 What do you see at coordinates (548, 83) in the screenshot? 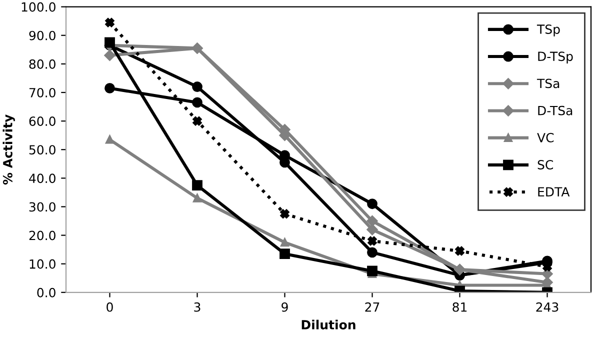
I see `legend-label: TSa` at bounding box center [548, 83].